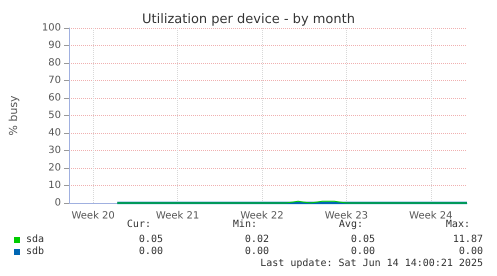 The width and height of the screenshot is (497, 276). Describe the element at coordinates (54, 185) in the screenshot. I see `y-tick-label: 10` at that location.